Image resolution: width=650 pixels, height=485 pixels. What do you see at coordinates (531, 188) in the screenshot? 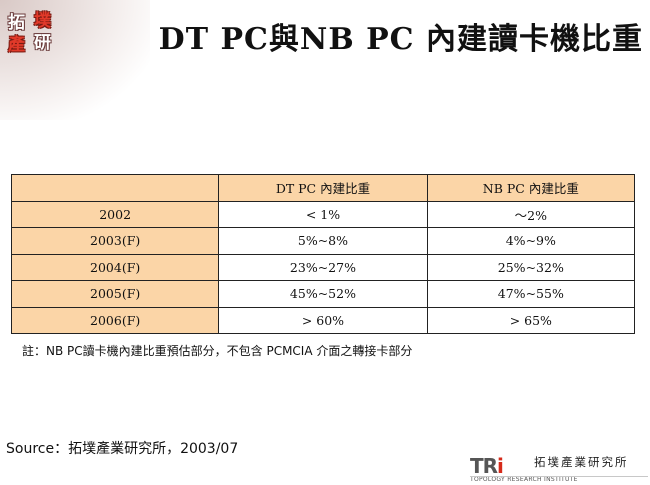
I see `table-header-nb: NB PC 內建比重` at bounding box center [531, 188].